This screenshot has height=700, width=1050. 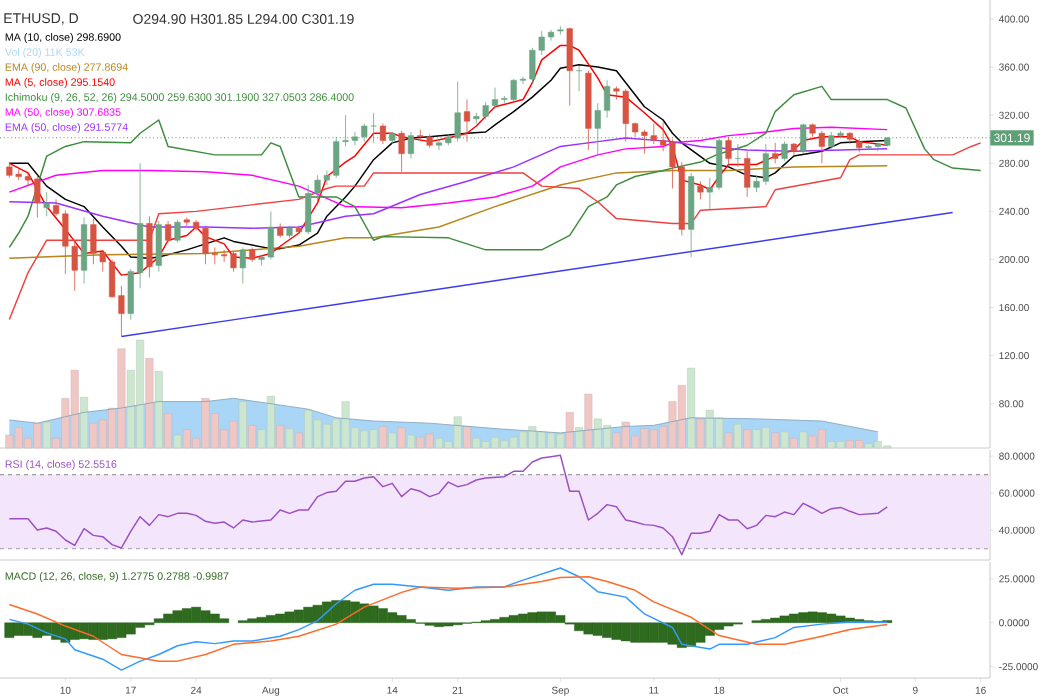 What do you see at coordinates (1017, 579) in the screenshot?
I see `y-tick-label: 25.0000` at bounding box center [1017, 579].